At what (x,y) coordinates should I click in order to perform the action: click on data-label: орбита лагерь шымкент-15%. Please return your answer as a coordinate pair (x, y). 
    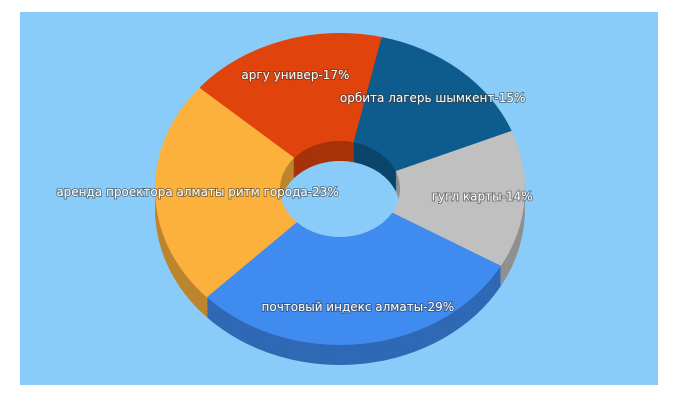
    Looking at the image, I should click on (433, 98).